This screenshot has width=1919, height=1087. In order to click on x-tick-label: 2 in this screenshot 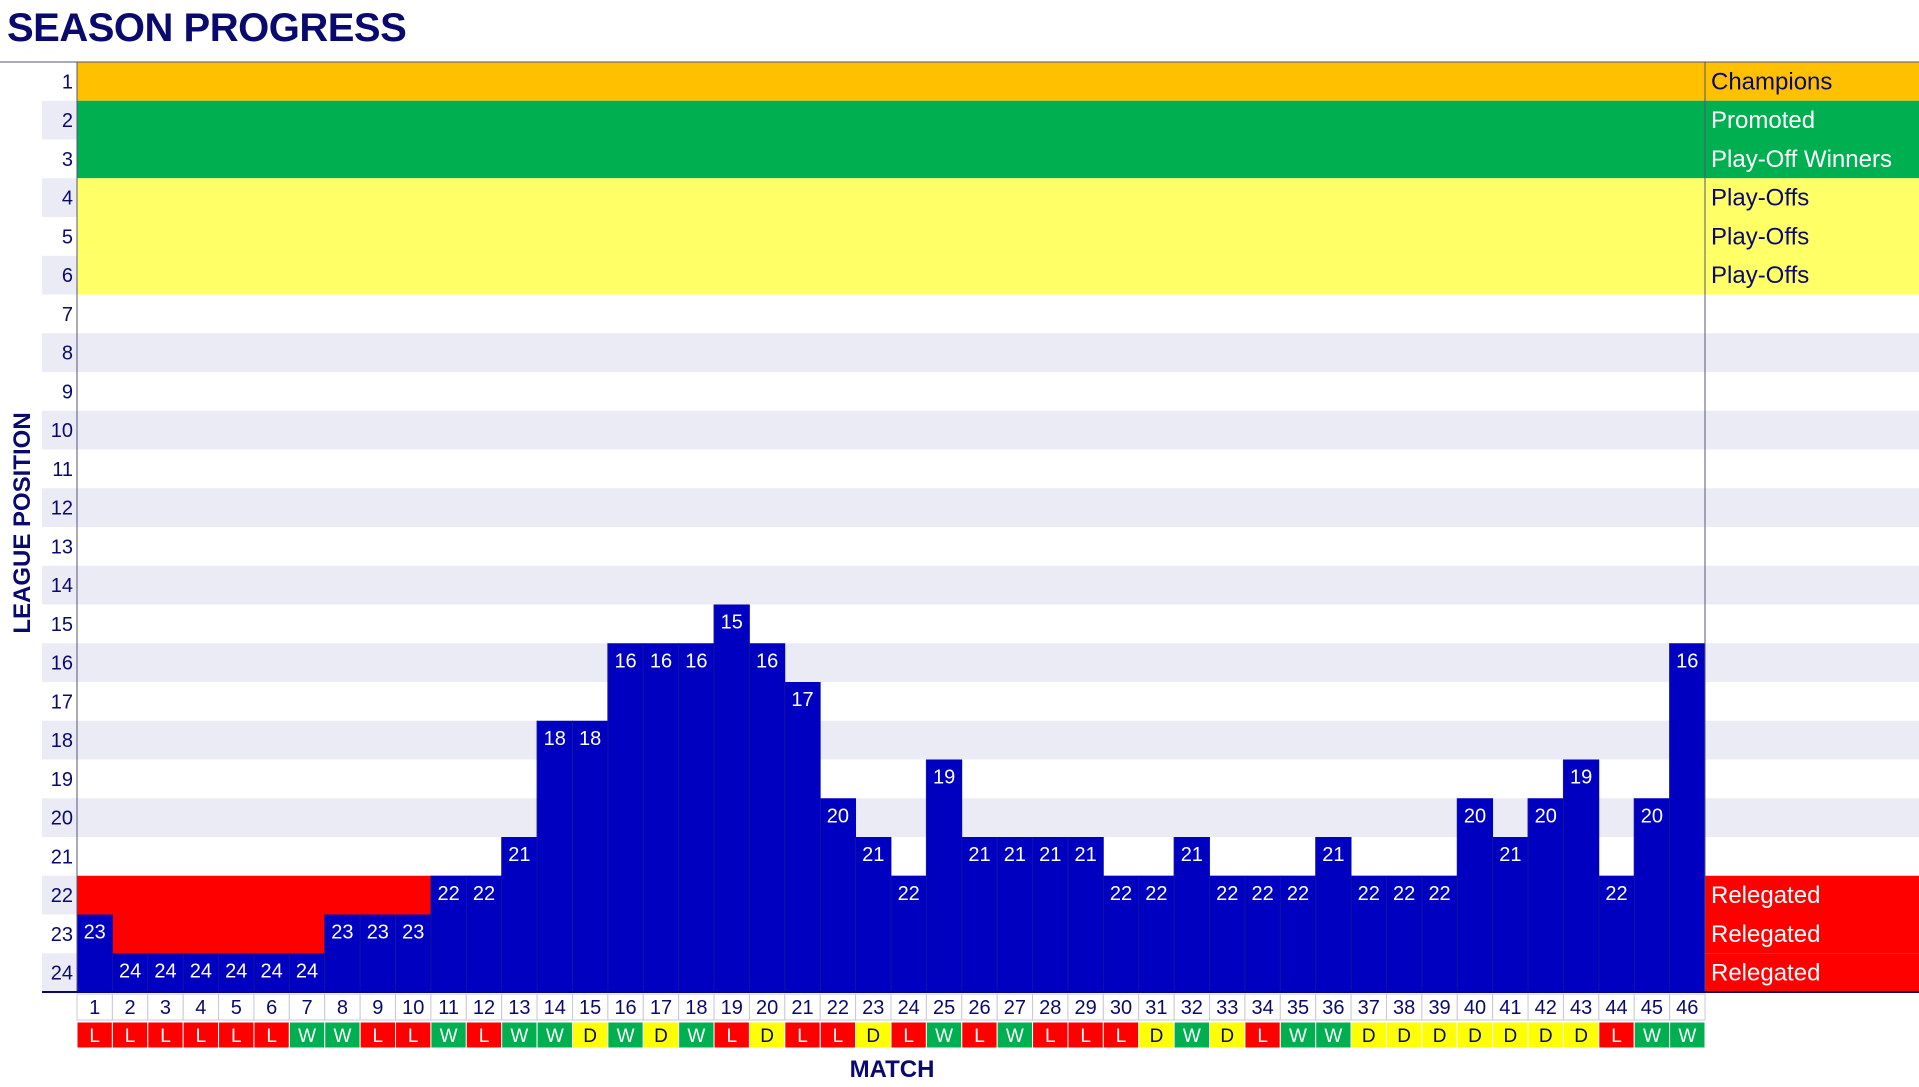, I will do `click(130, 1008)`.